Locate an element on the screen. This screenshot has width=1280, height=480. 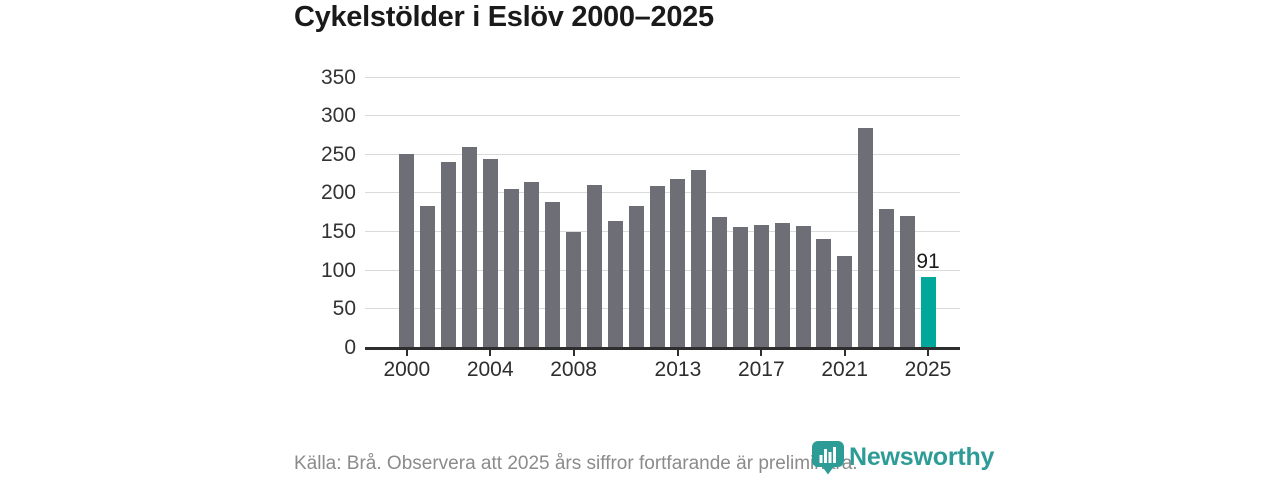
bar-2018 is located at coordinates (782, 284).